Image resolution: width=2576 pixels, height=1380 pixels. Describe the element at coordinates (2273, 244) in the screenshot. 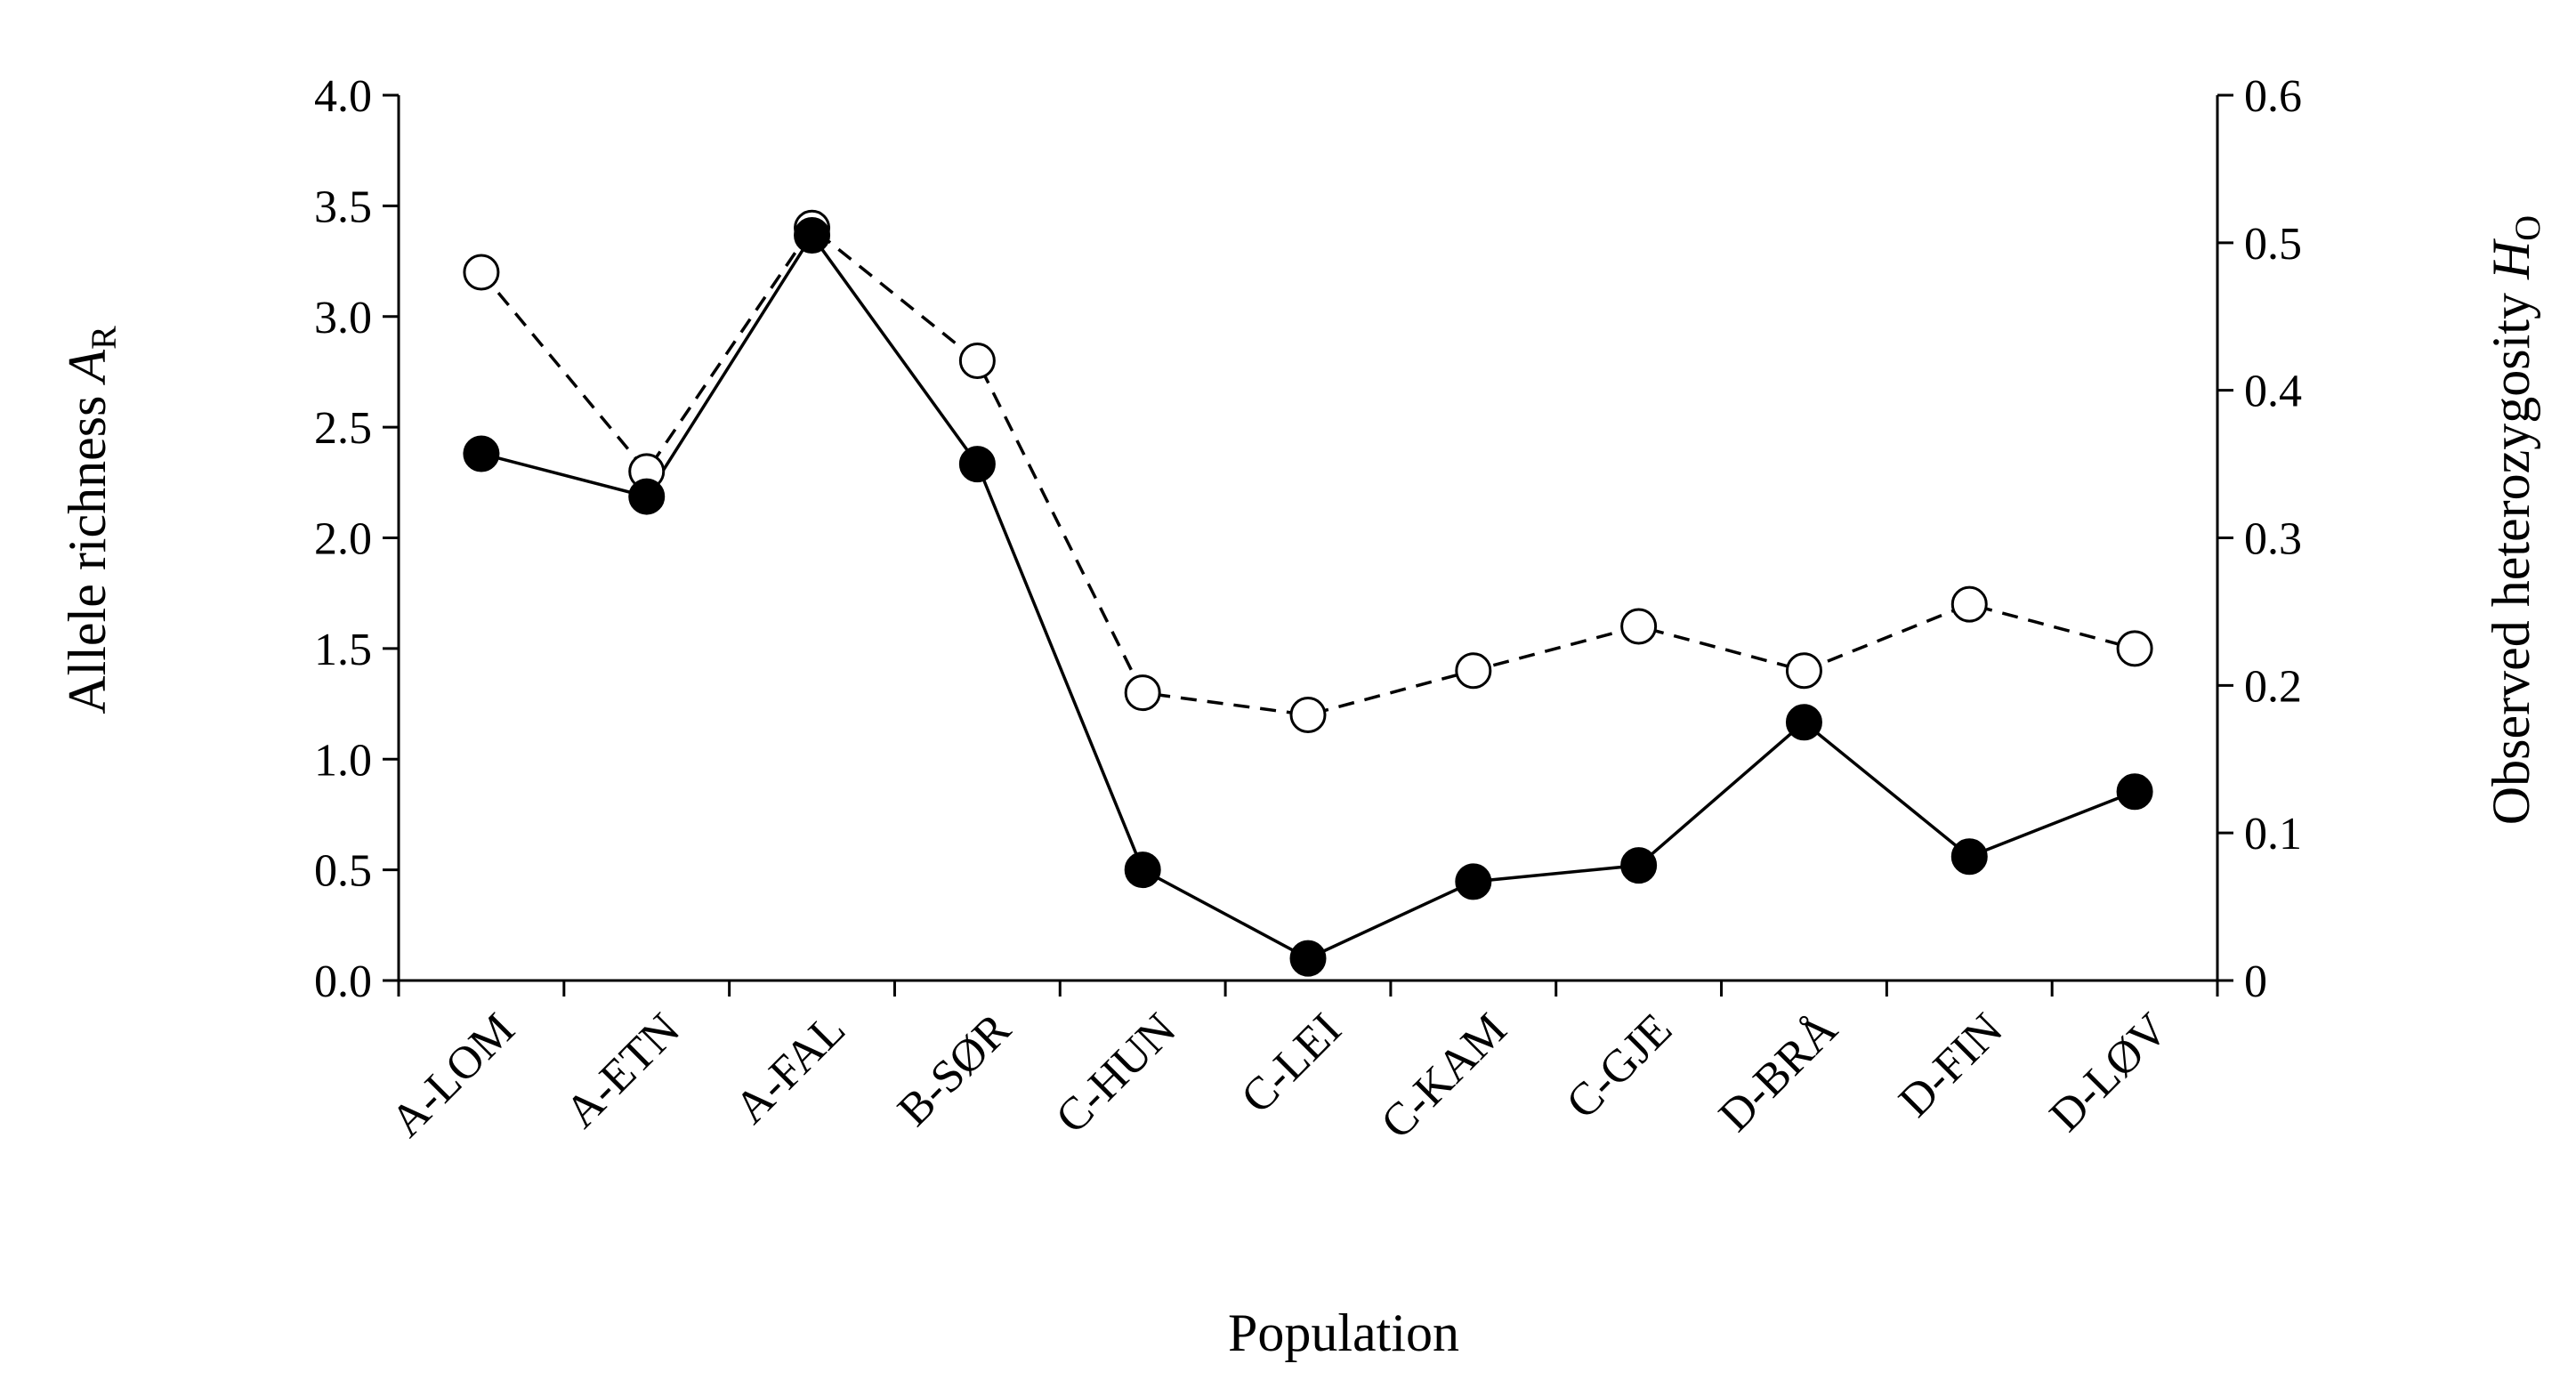

I see `right-tick-label: 0.5` at that location.